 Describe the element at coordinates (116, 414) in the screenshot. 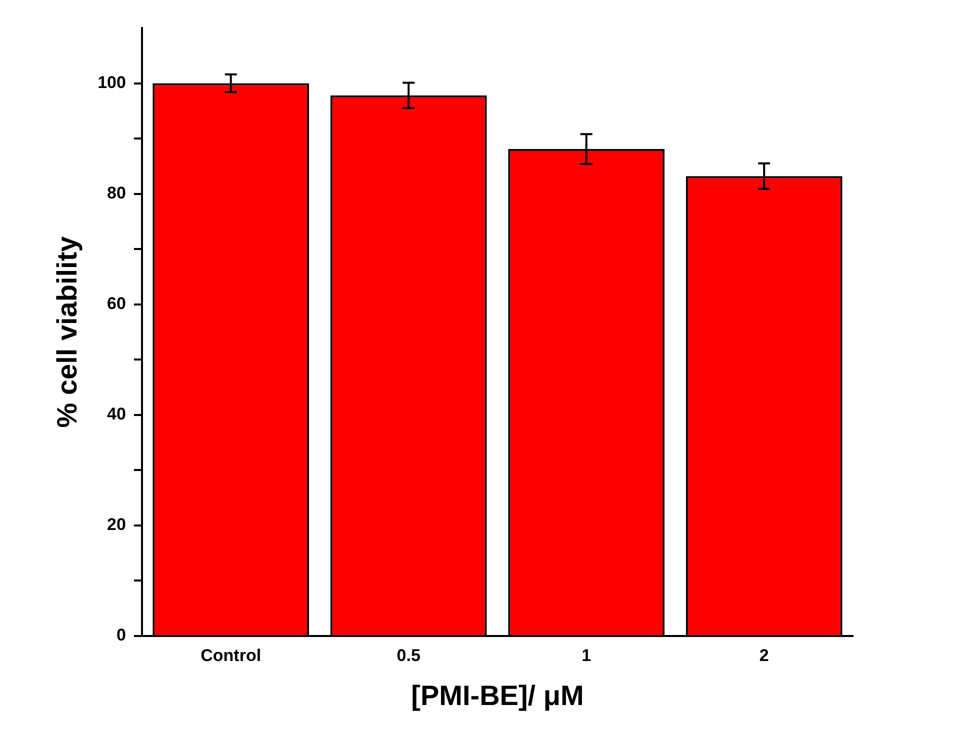

I see `y-tick-label: 40` at that location.